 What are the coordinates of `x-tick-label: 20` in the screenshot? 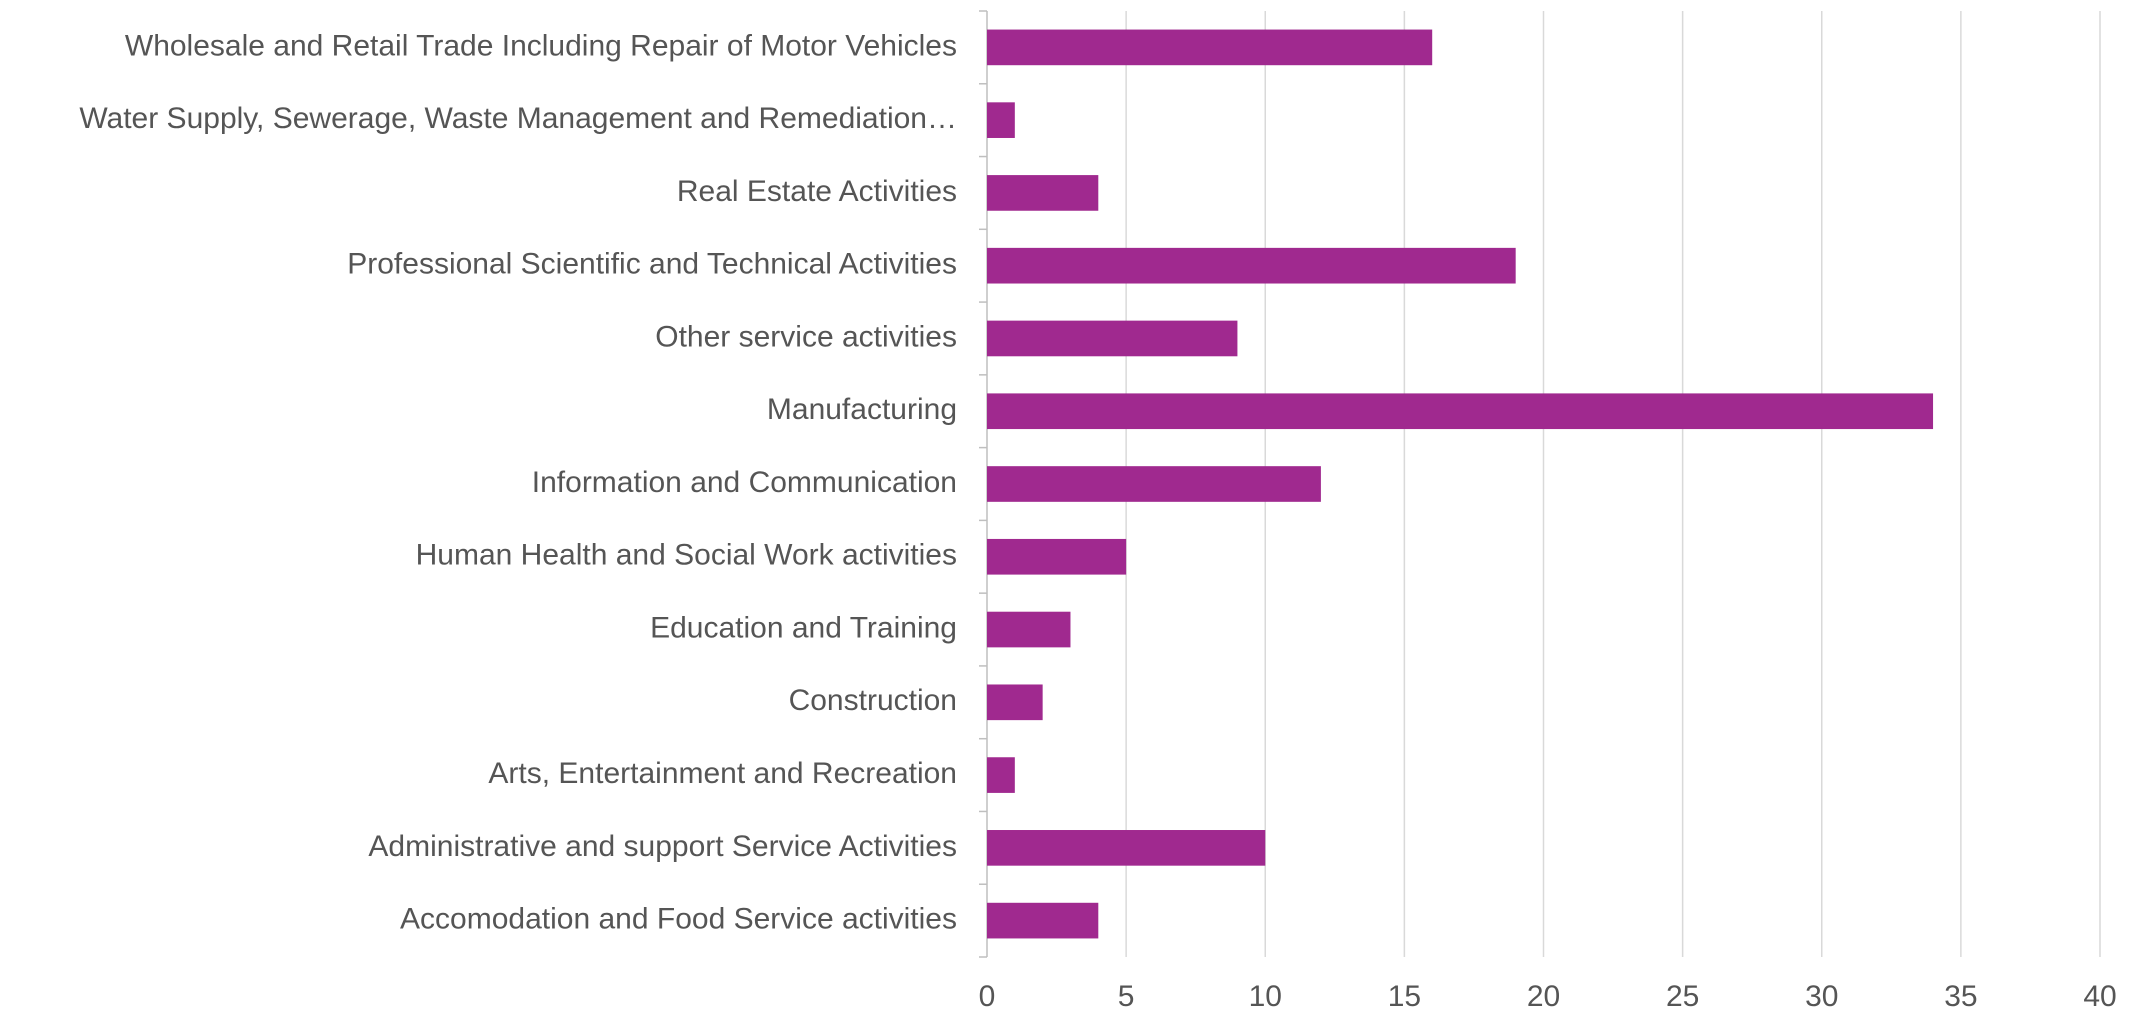 It's located at (1543, 994).